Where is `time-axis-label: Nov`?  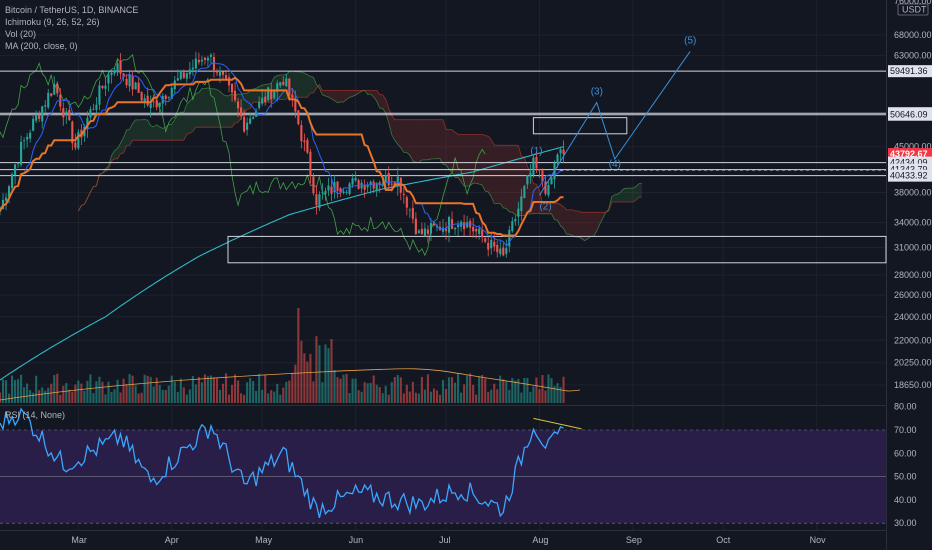 time-axis-label: Nov is located at coordinates (818, 540).